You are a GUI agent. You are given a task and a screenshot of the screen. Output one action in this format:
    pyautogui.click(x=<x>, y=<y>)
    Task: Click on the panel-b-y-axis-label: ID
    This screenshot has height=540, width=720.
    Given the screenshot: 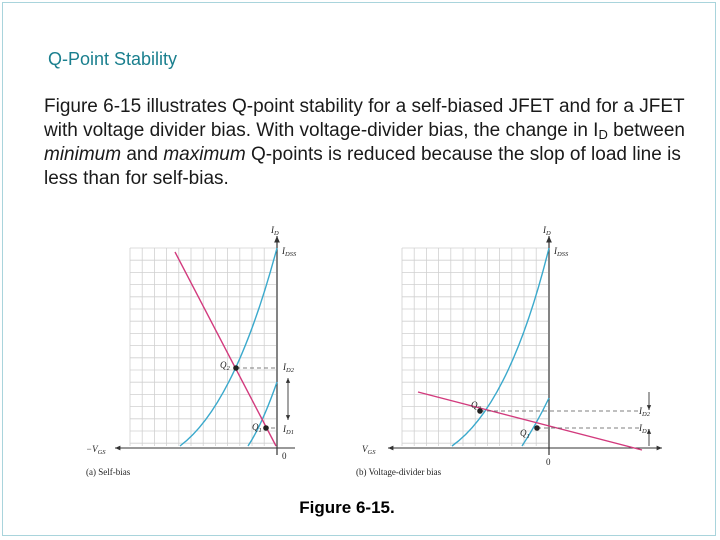 What is the action you would take?
    pyautogui.click(x=546, y=231)
    